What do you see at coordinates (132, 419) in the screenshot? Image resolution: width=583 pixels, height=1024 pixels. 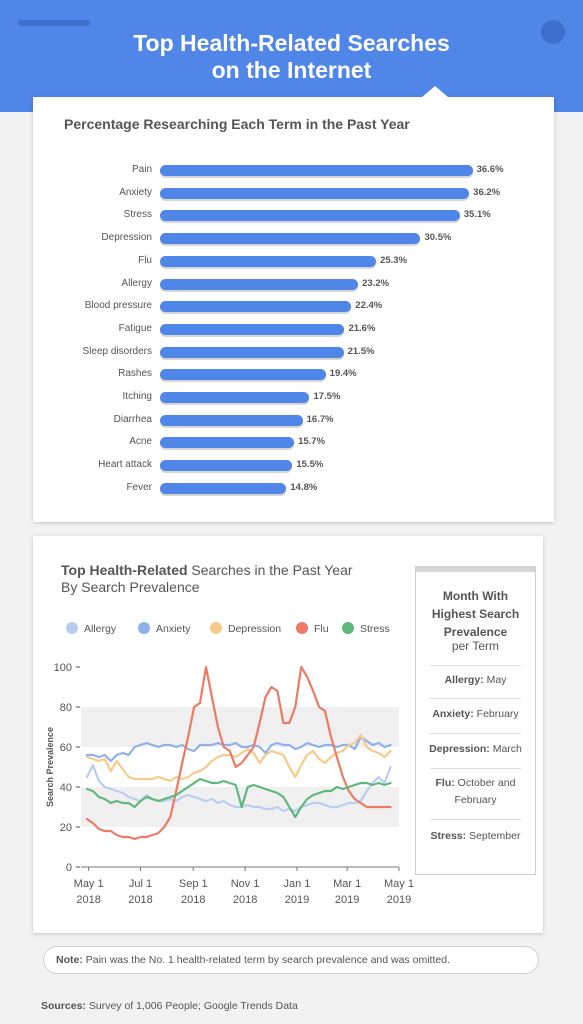 I see `bar-label-diarrhea: Diarrhea` at bounding box center [132, 419].